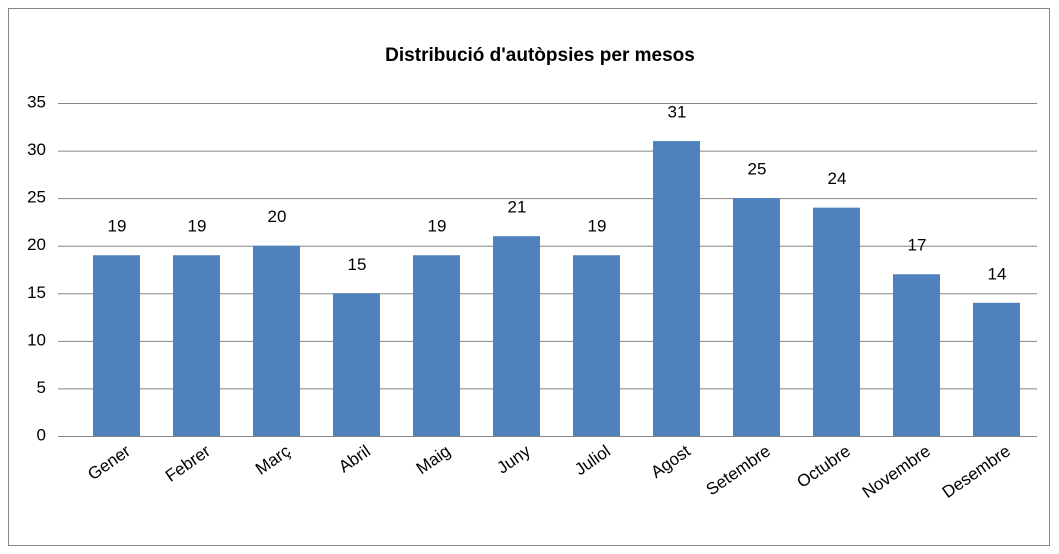 The image size is (1059, 554). I want to click on data-label: 31, so click(677, 112).